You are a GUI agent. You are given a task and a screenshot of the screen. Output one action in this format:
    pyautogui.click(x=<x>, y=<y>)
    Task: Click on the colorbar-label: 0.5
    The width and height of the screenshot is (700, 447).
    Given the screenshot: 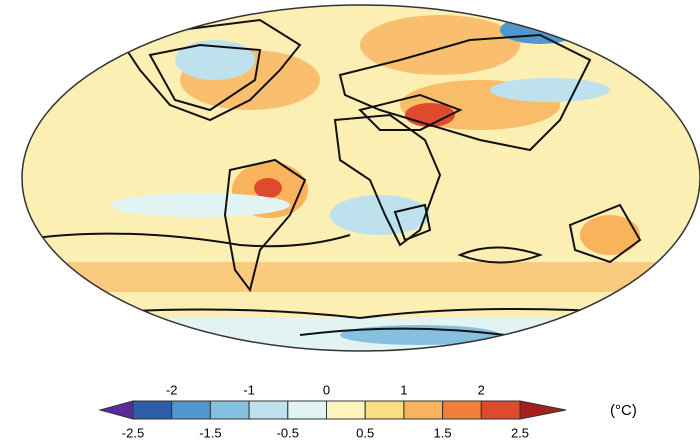 What is the action you would take?
    pyautogui.click(x=365, y=432)
    